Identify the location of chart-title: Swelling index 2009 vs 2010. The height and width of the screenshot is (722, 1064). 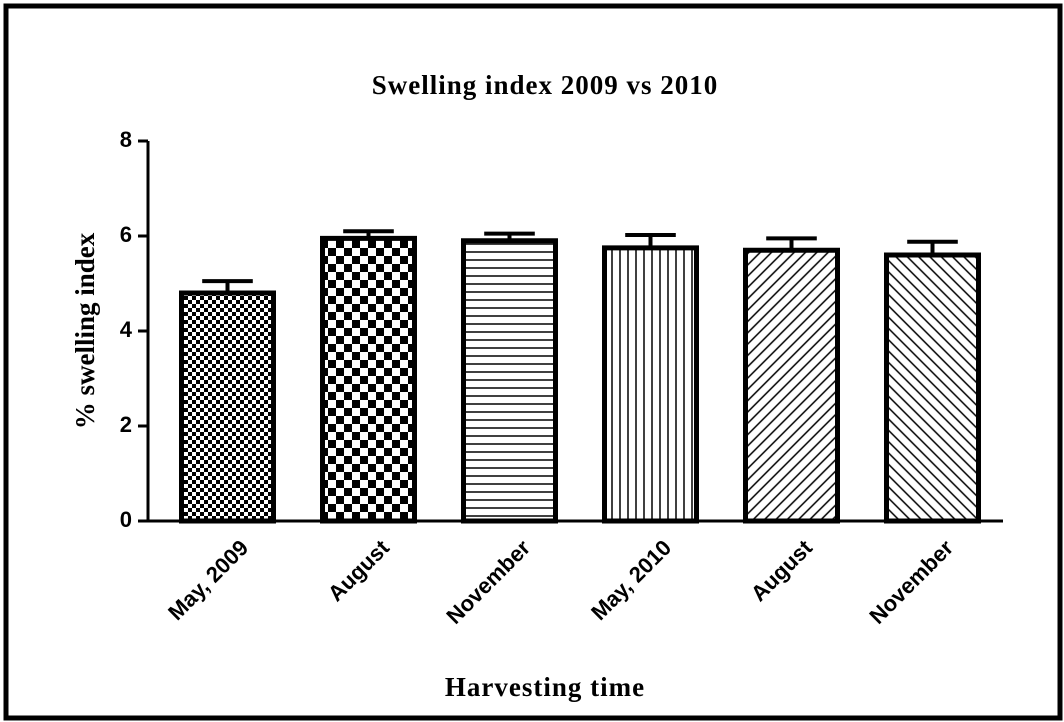
(545, 85).